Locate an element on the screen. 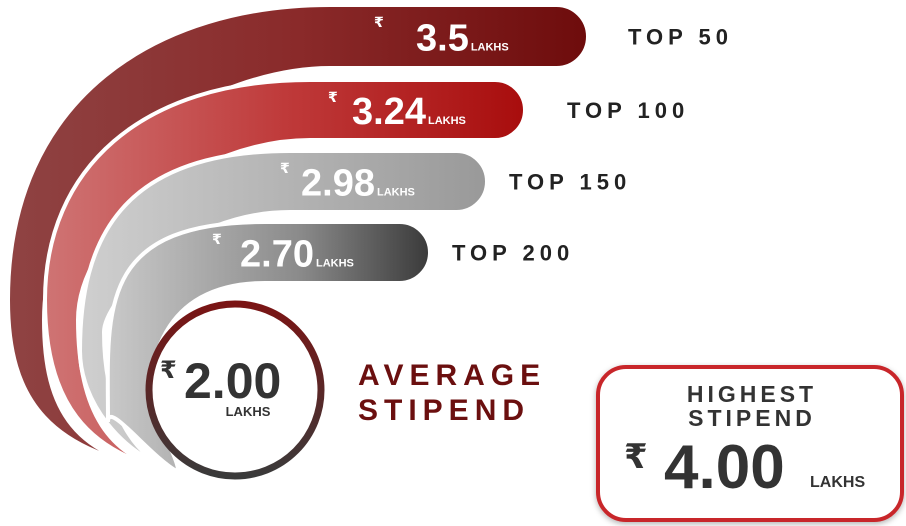 The height and width of the screenshot is (526, 906). highest-symbol: ₹ is located at coordinates (636, 457).